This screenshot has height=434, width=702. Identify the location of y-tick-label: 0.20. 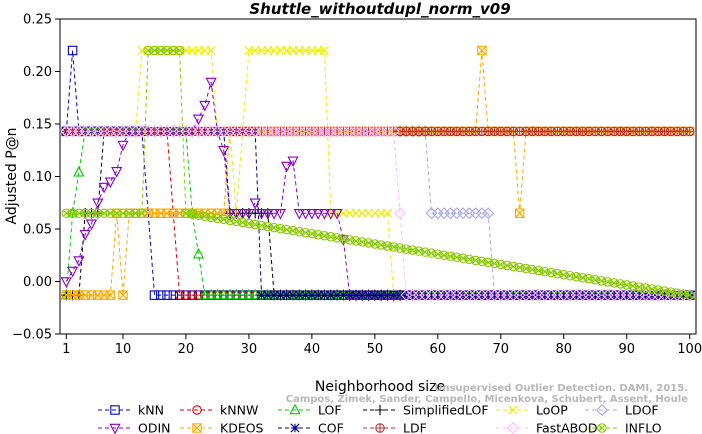
(37, 72).